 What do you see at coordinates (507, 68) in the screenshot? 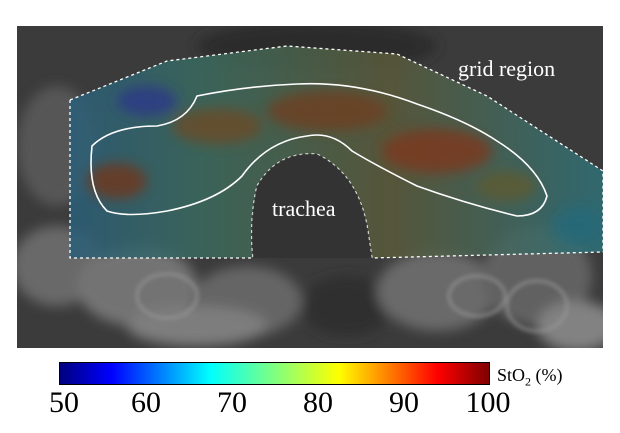
I see `grid-region-label: grid region` at bounding box center [507, 68].